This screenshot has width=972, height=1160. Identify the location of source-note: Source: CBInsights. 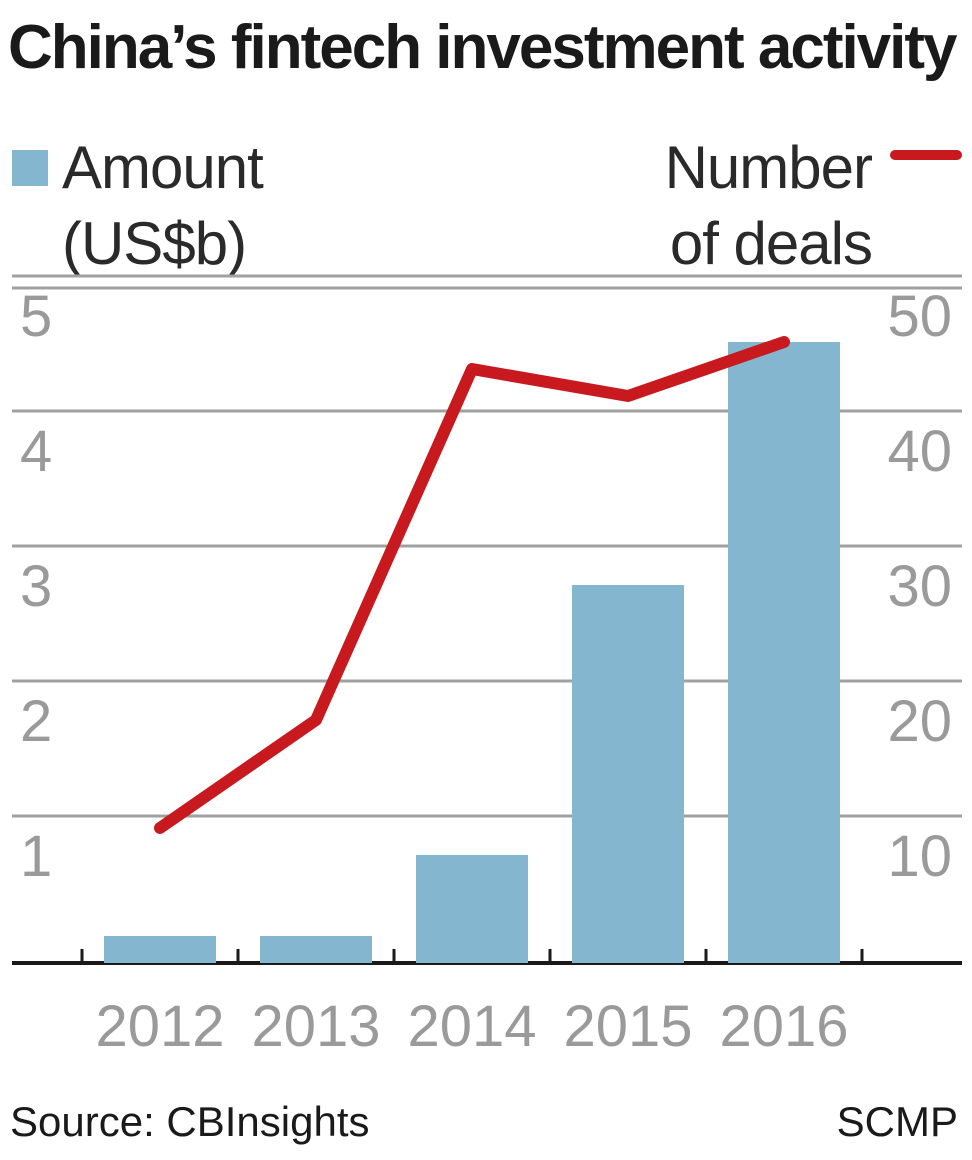
(190, 1121).